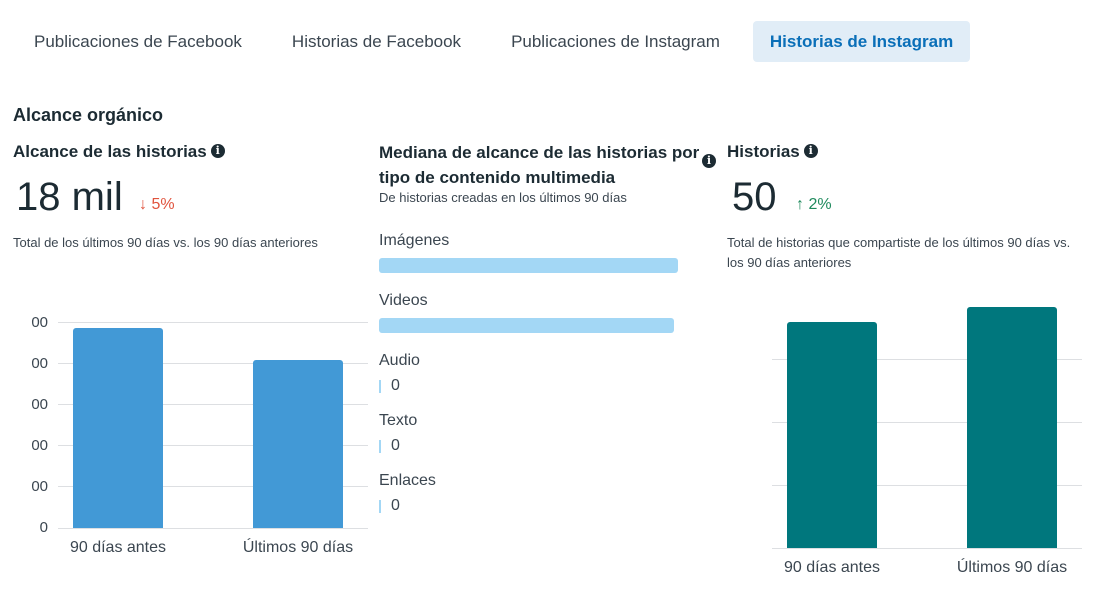 This screenshot has width=1094, height=604. I want to click on media-title-line2: tipo de contenido multimedia, so click(497, 177).